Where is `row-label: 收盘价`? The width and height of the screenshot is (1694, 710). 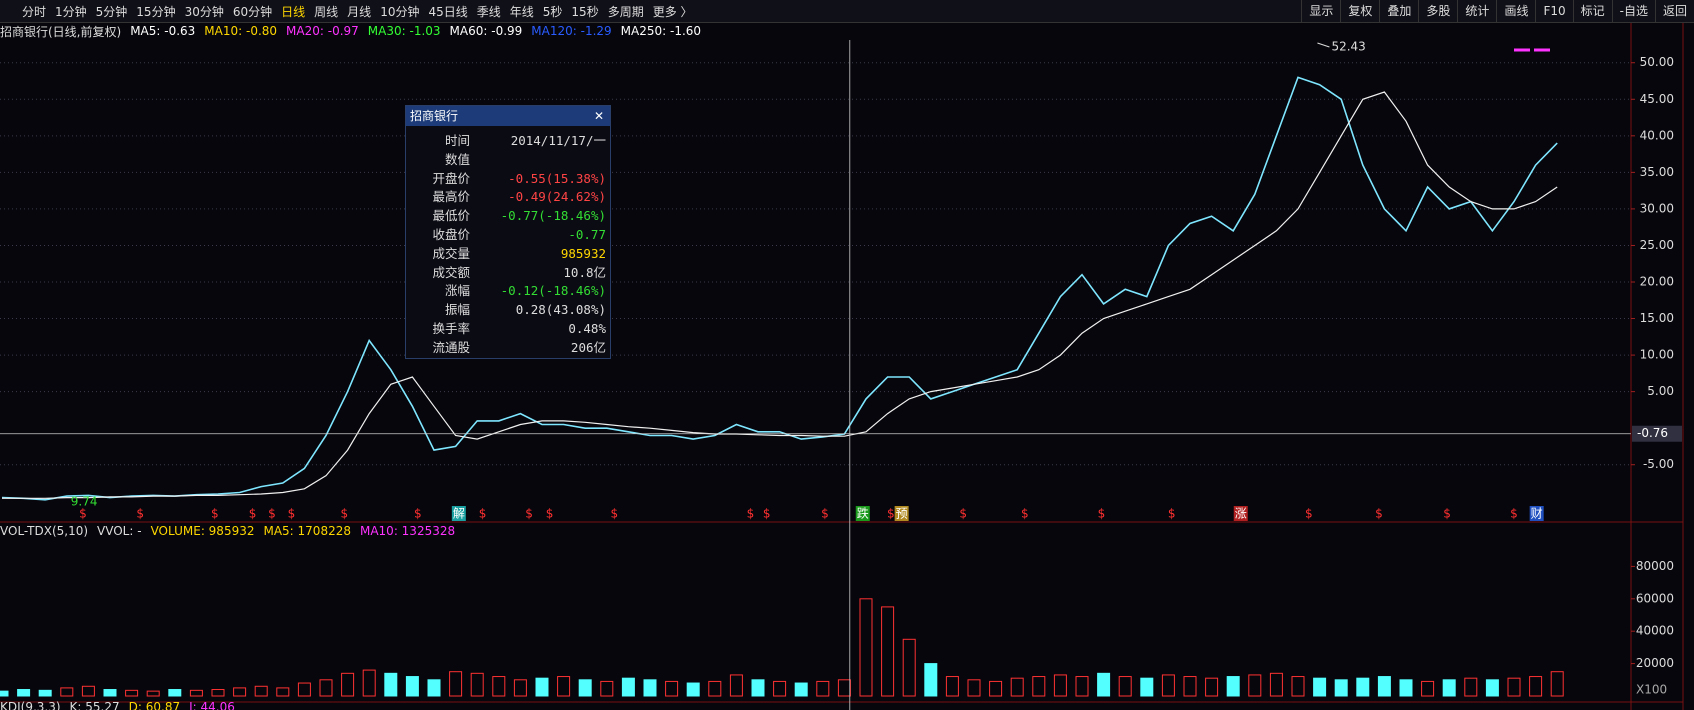 row-label: 收盘价 is located at coordinates (451, 234).